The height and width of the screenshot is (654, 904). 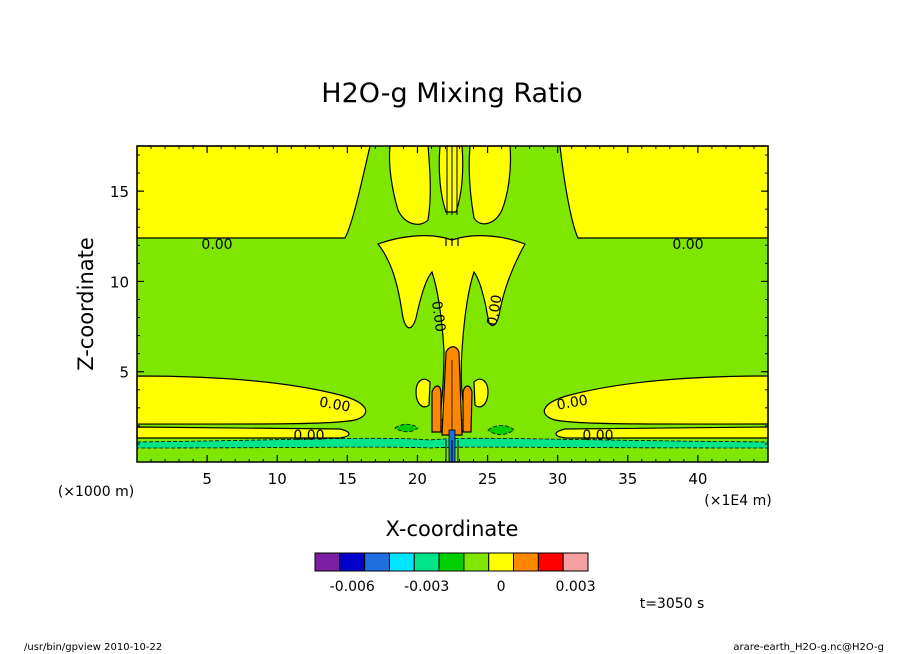 What do you see at coordinates (656, 400) in the screenshot?
I see `lower-right-region` at bounding box center [656, 400].